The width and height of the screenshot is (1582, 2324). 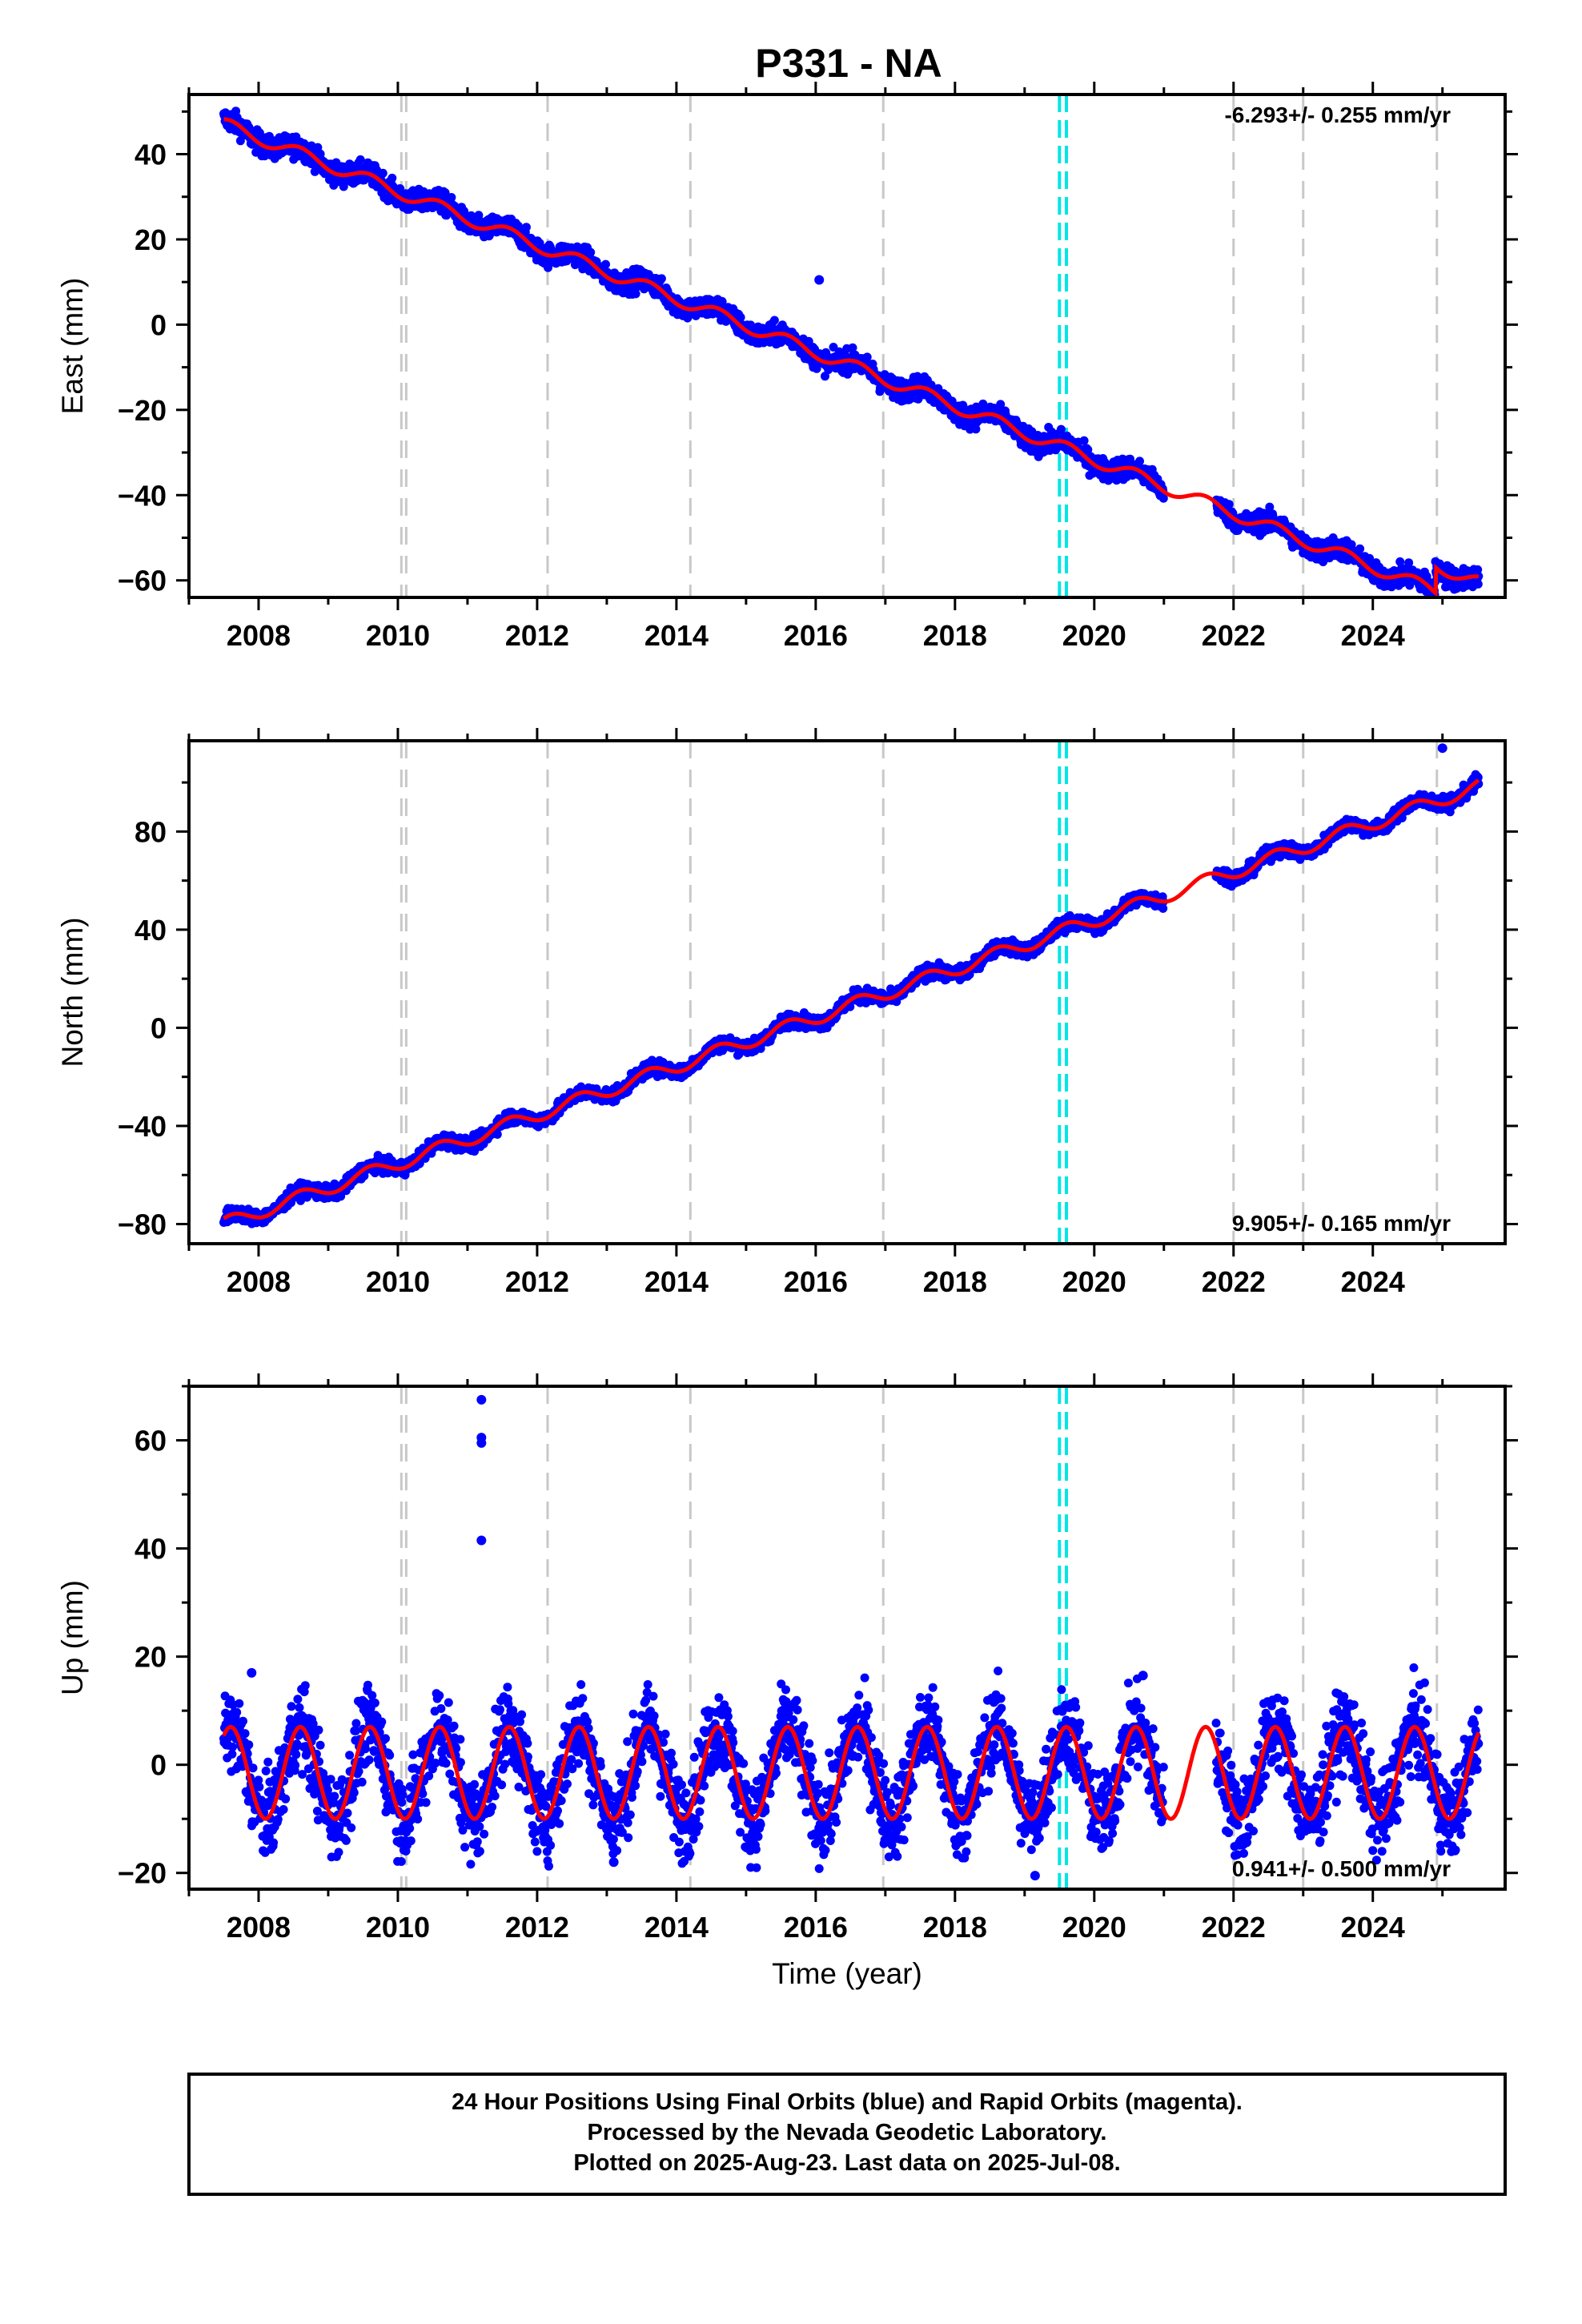 I want to click on x-tick-label: 2014, so click(x=676, y=635).